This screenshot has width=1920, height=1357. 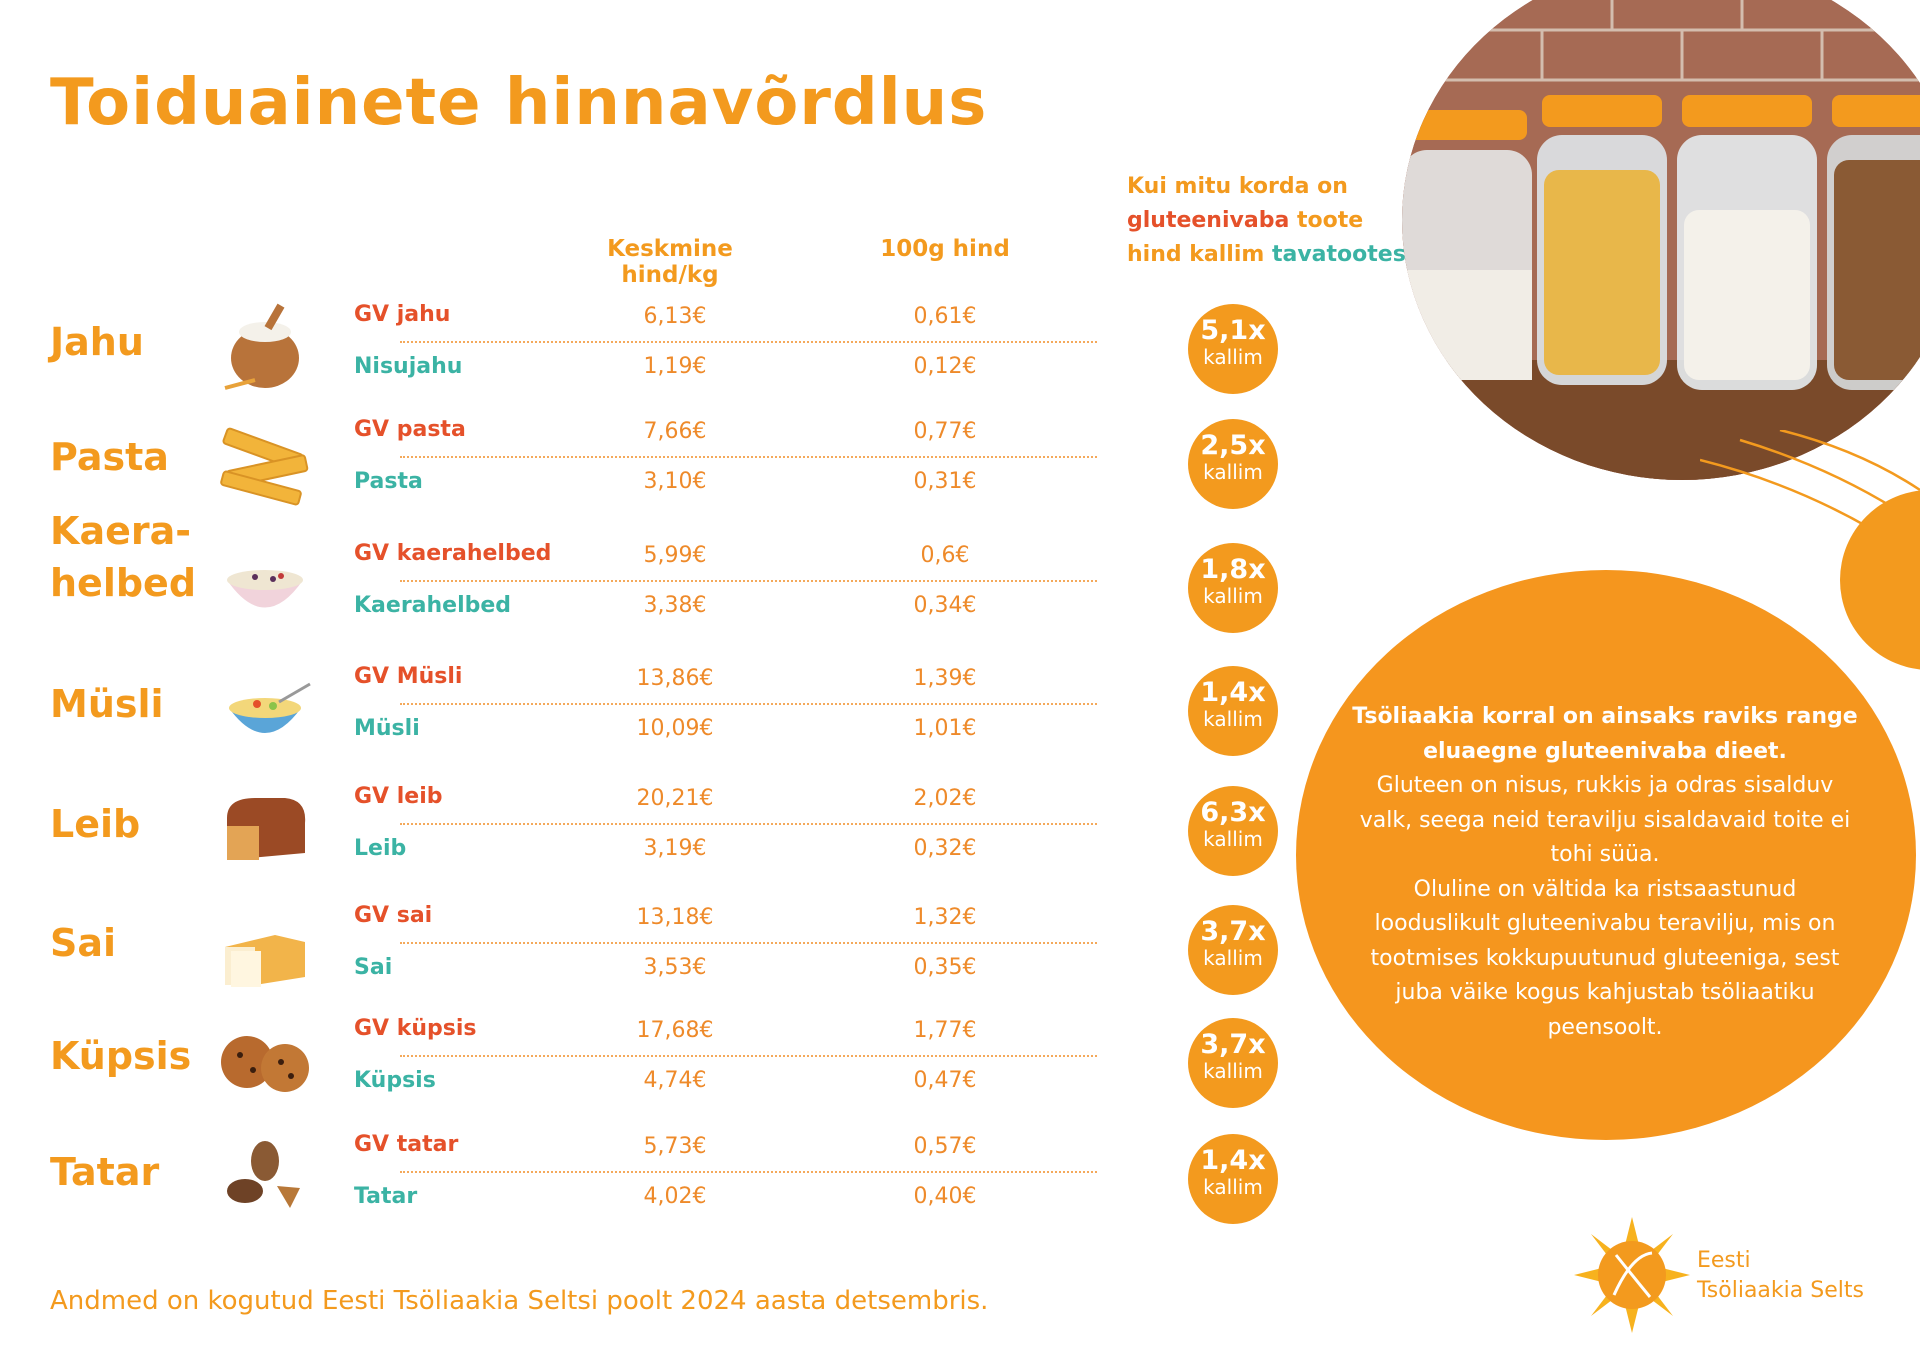 I want to click on regular-price-per-kg: 3,10€, so click(x=675, y=481).